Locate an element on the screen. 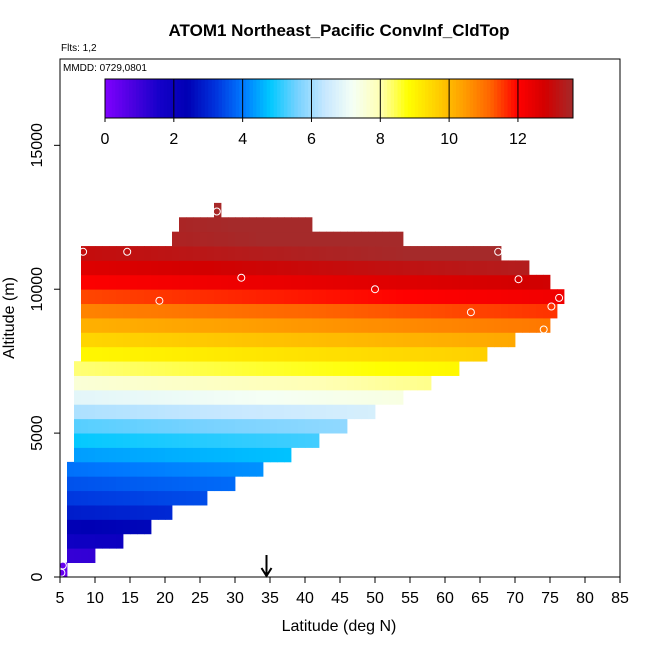 The image size is (650, 650). y-tick-label: 5000 is located at coordinates (37, 433).